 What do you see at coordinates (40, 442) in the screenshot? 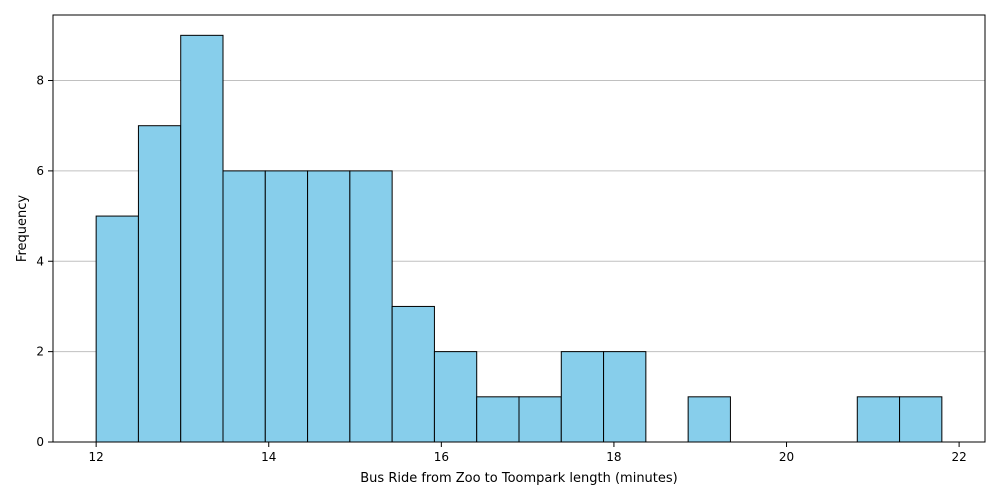
I see `y-tick-label: 0` at bounding box center [40, 442].